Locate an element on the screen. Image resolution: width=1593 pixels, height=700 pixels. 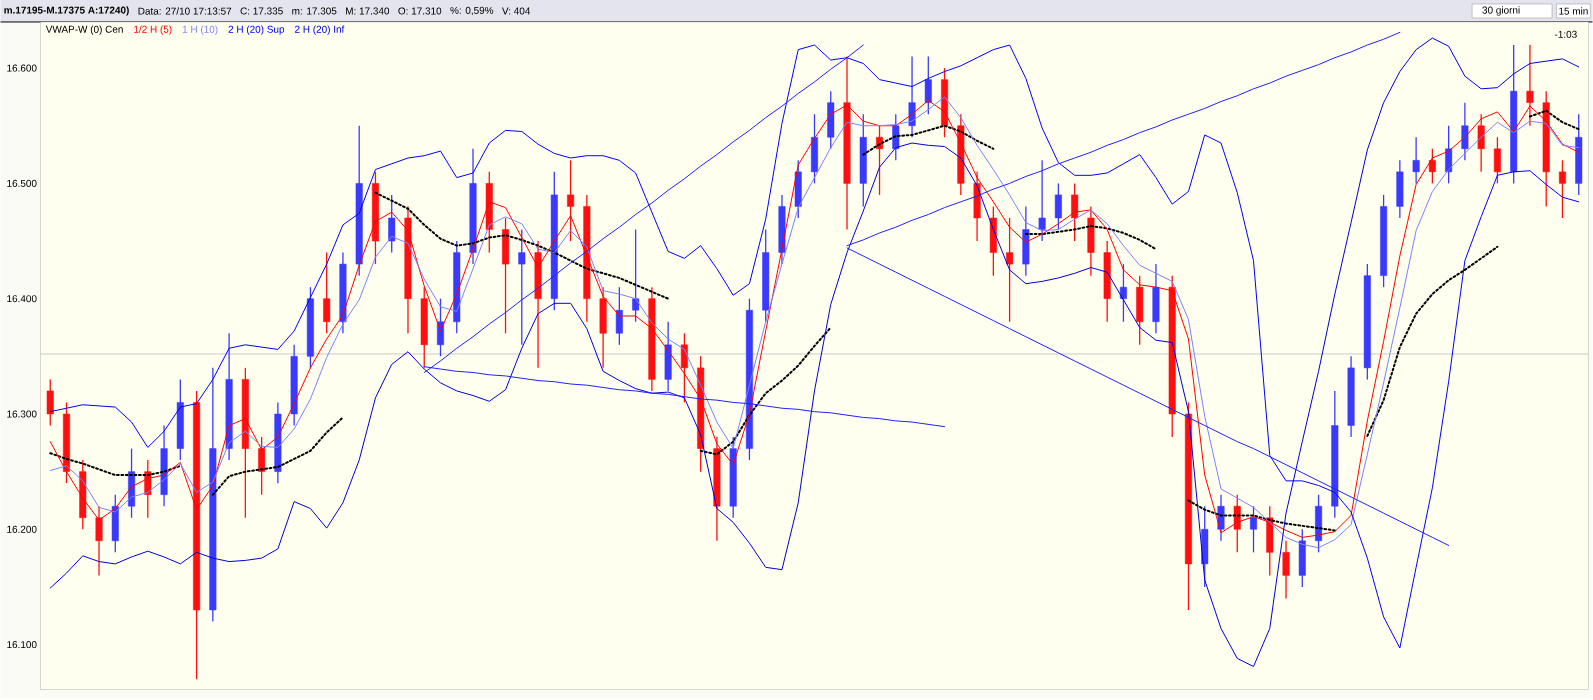
text: %: 0,59% is located at coordinates (472, 11).